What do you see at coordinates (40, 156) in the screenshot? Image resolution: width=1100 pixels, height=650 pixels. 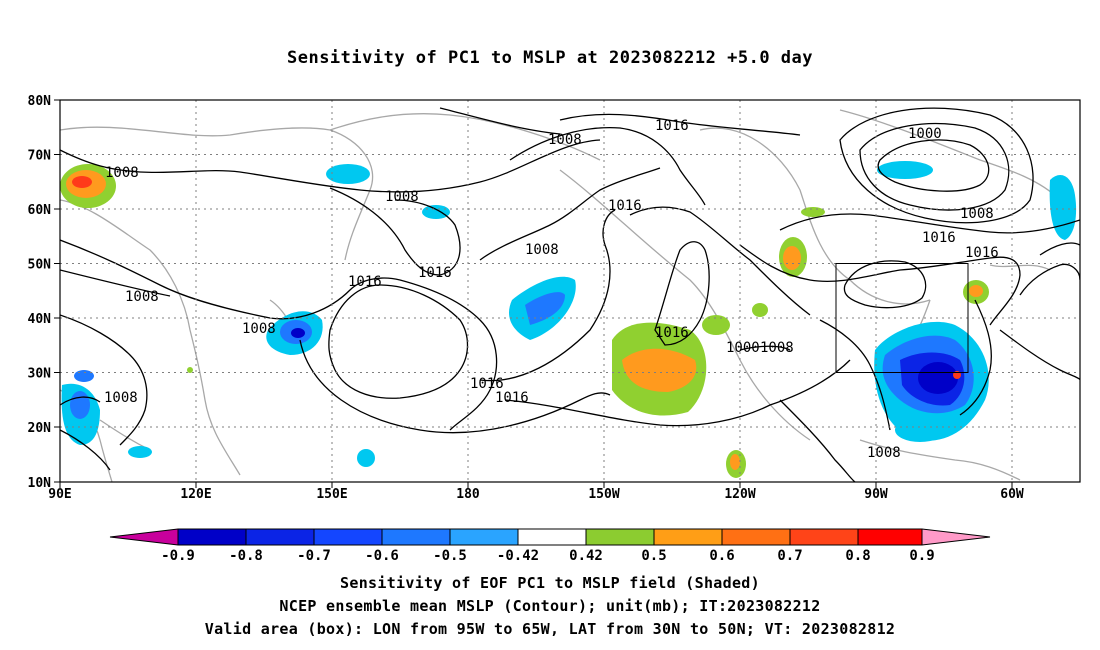 I see `lat-label: 70N` at bounding box center [40, 156].